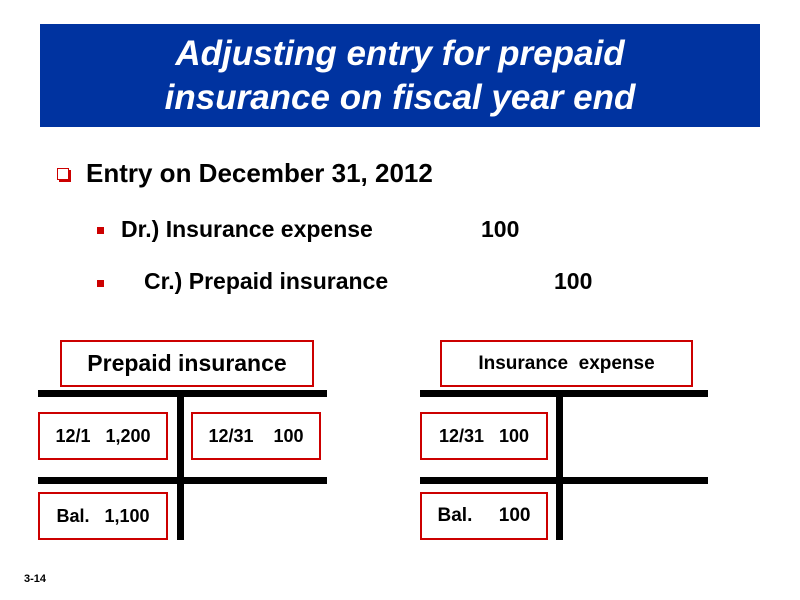 Image resolution: width=800 pixels, height=600 pixels. Describe the element at coordinates (564, 480) in the screenshot. I see `expense-t-balance-line` at that location.